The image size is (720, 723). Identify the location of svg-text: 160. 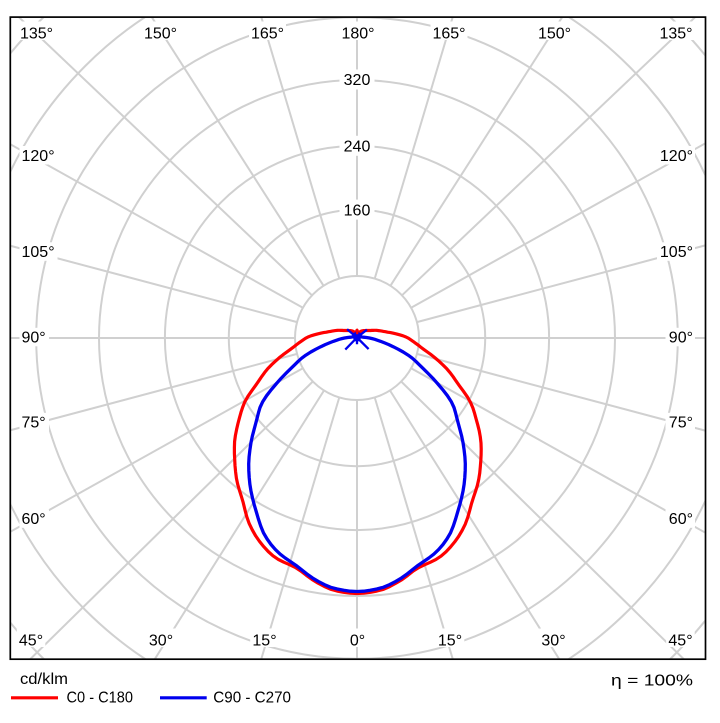
(357, 210).